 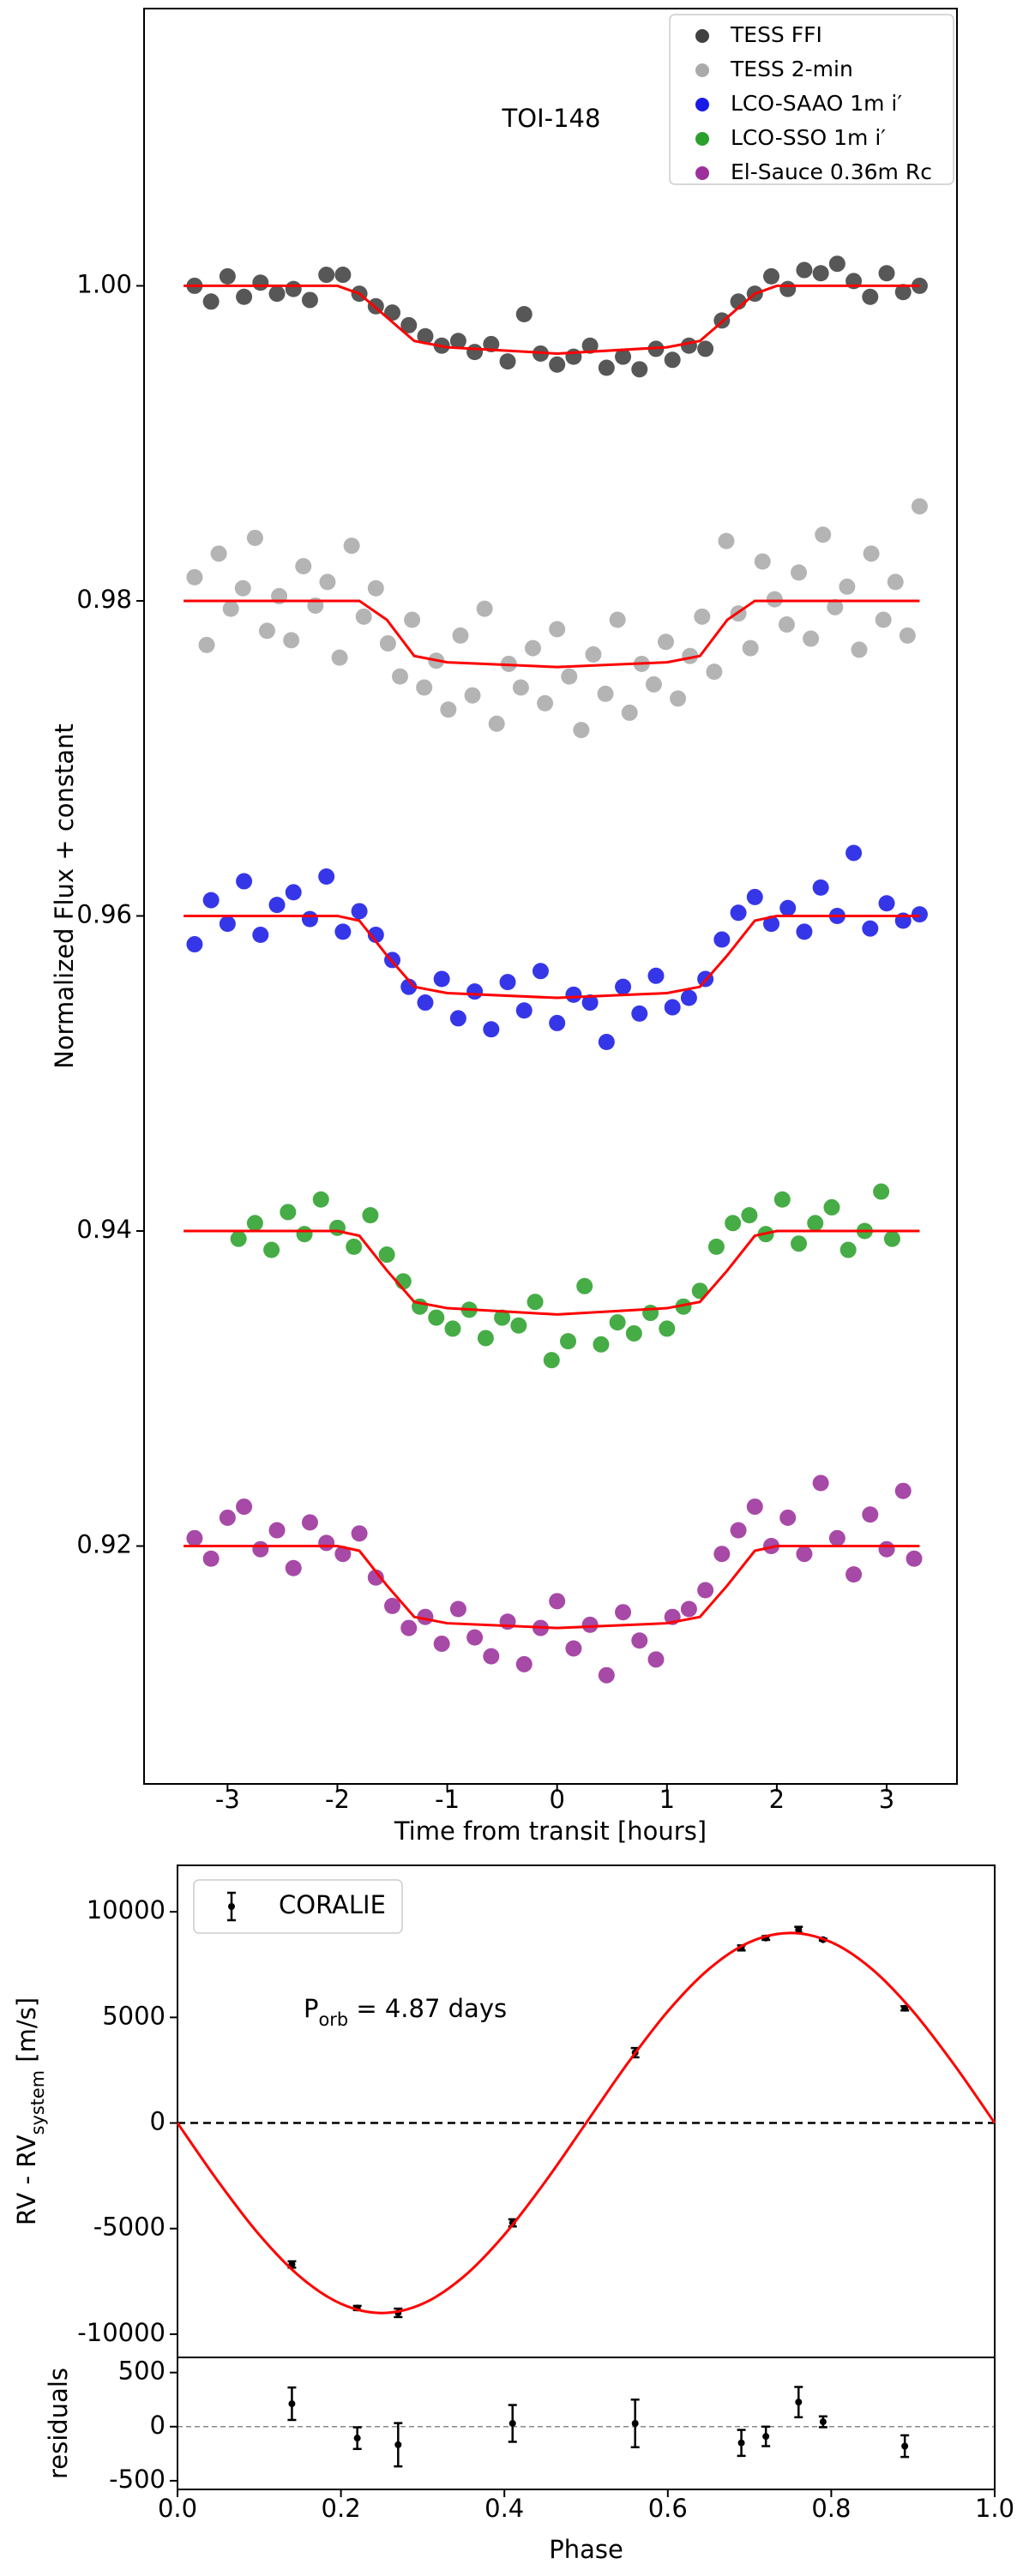 What do you see at coordinates (104, 1544) in the screenshot?
I see `y-tick-label: 0.92` at bounding box center [104, 1544].